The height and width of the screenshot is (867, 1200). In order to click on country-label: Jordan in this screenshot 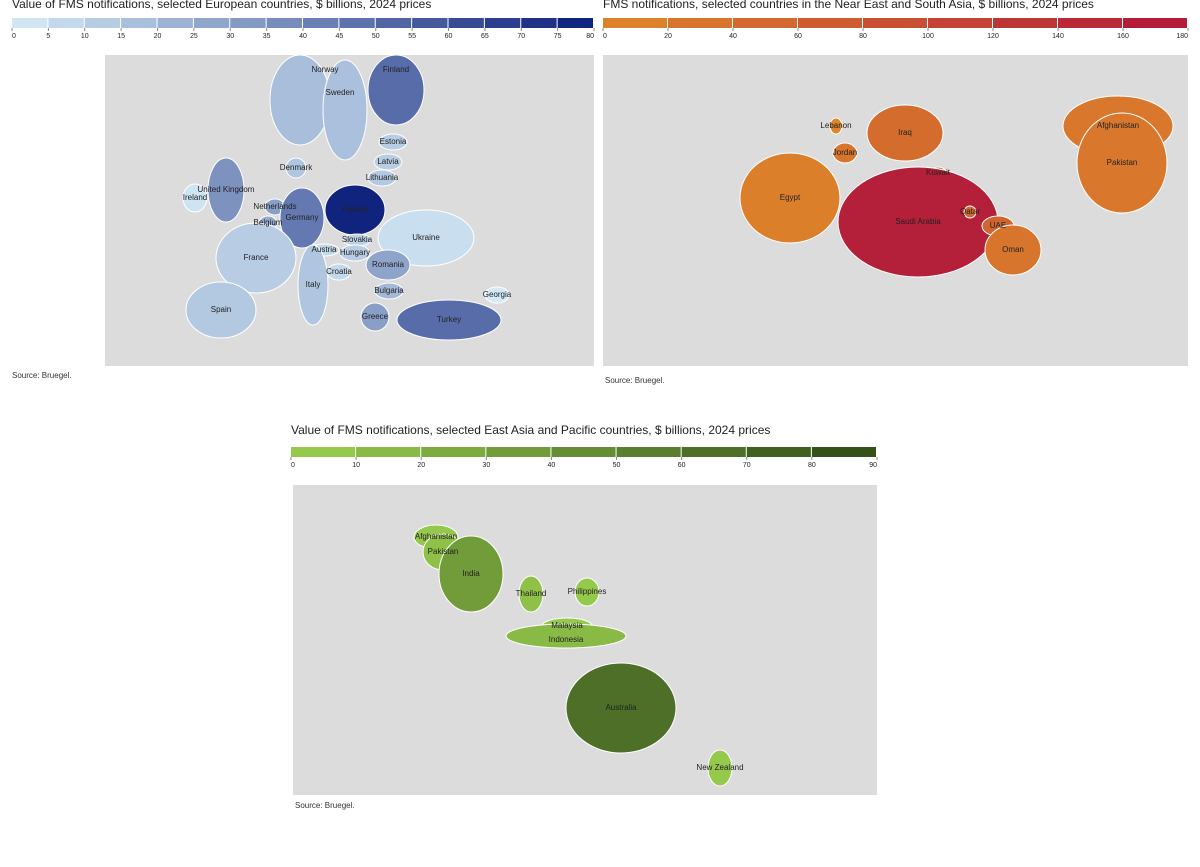, I will do `click(845, 152)`.